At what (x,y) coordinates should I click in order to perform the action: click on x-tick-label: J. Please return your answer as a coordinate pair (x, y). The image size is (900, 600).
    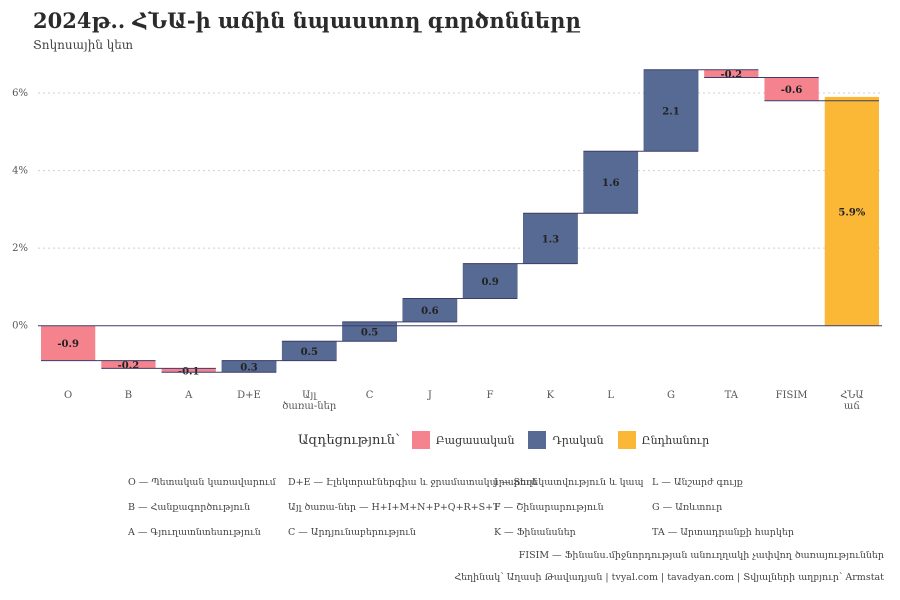
    Looking at the image, I should click on (429, 395).